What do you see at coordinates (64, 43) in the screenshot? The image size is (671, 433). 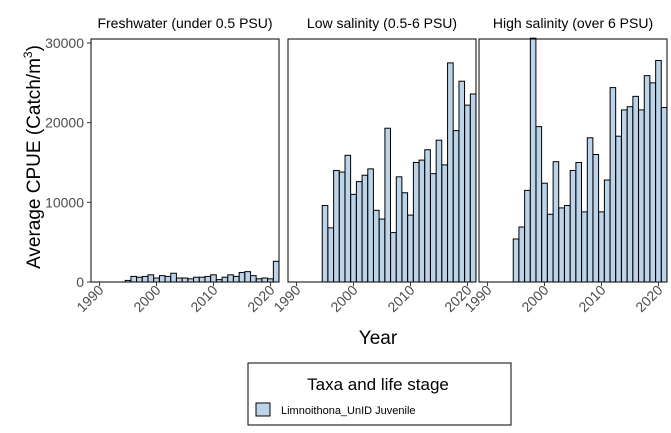 I see `y-tick-label: 30000` at bounding box center [64, 43].